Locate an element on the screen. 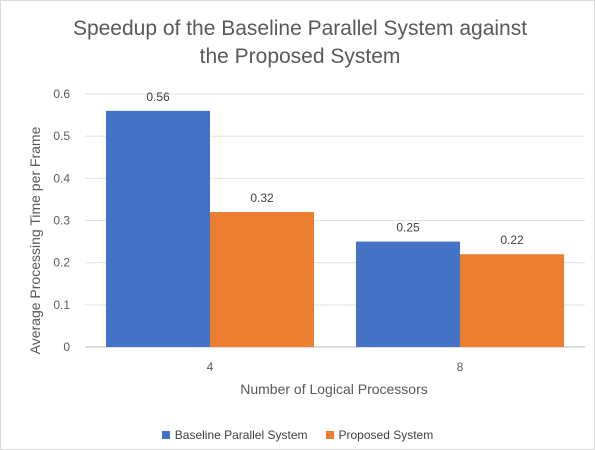 The height and width of the screenshot is (450, 595). y-tick-label: 0 is located at coordinates (66, 347).